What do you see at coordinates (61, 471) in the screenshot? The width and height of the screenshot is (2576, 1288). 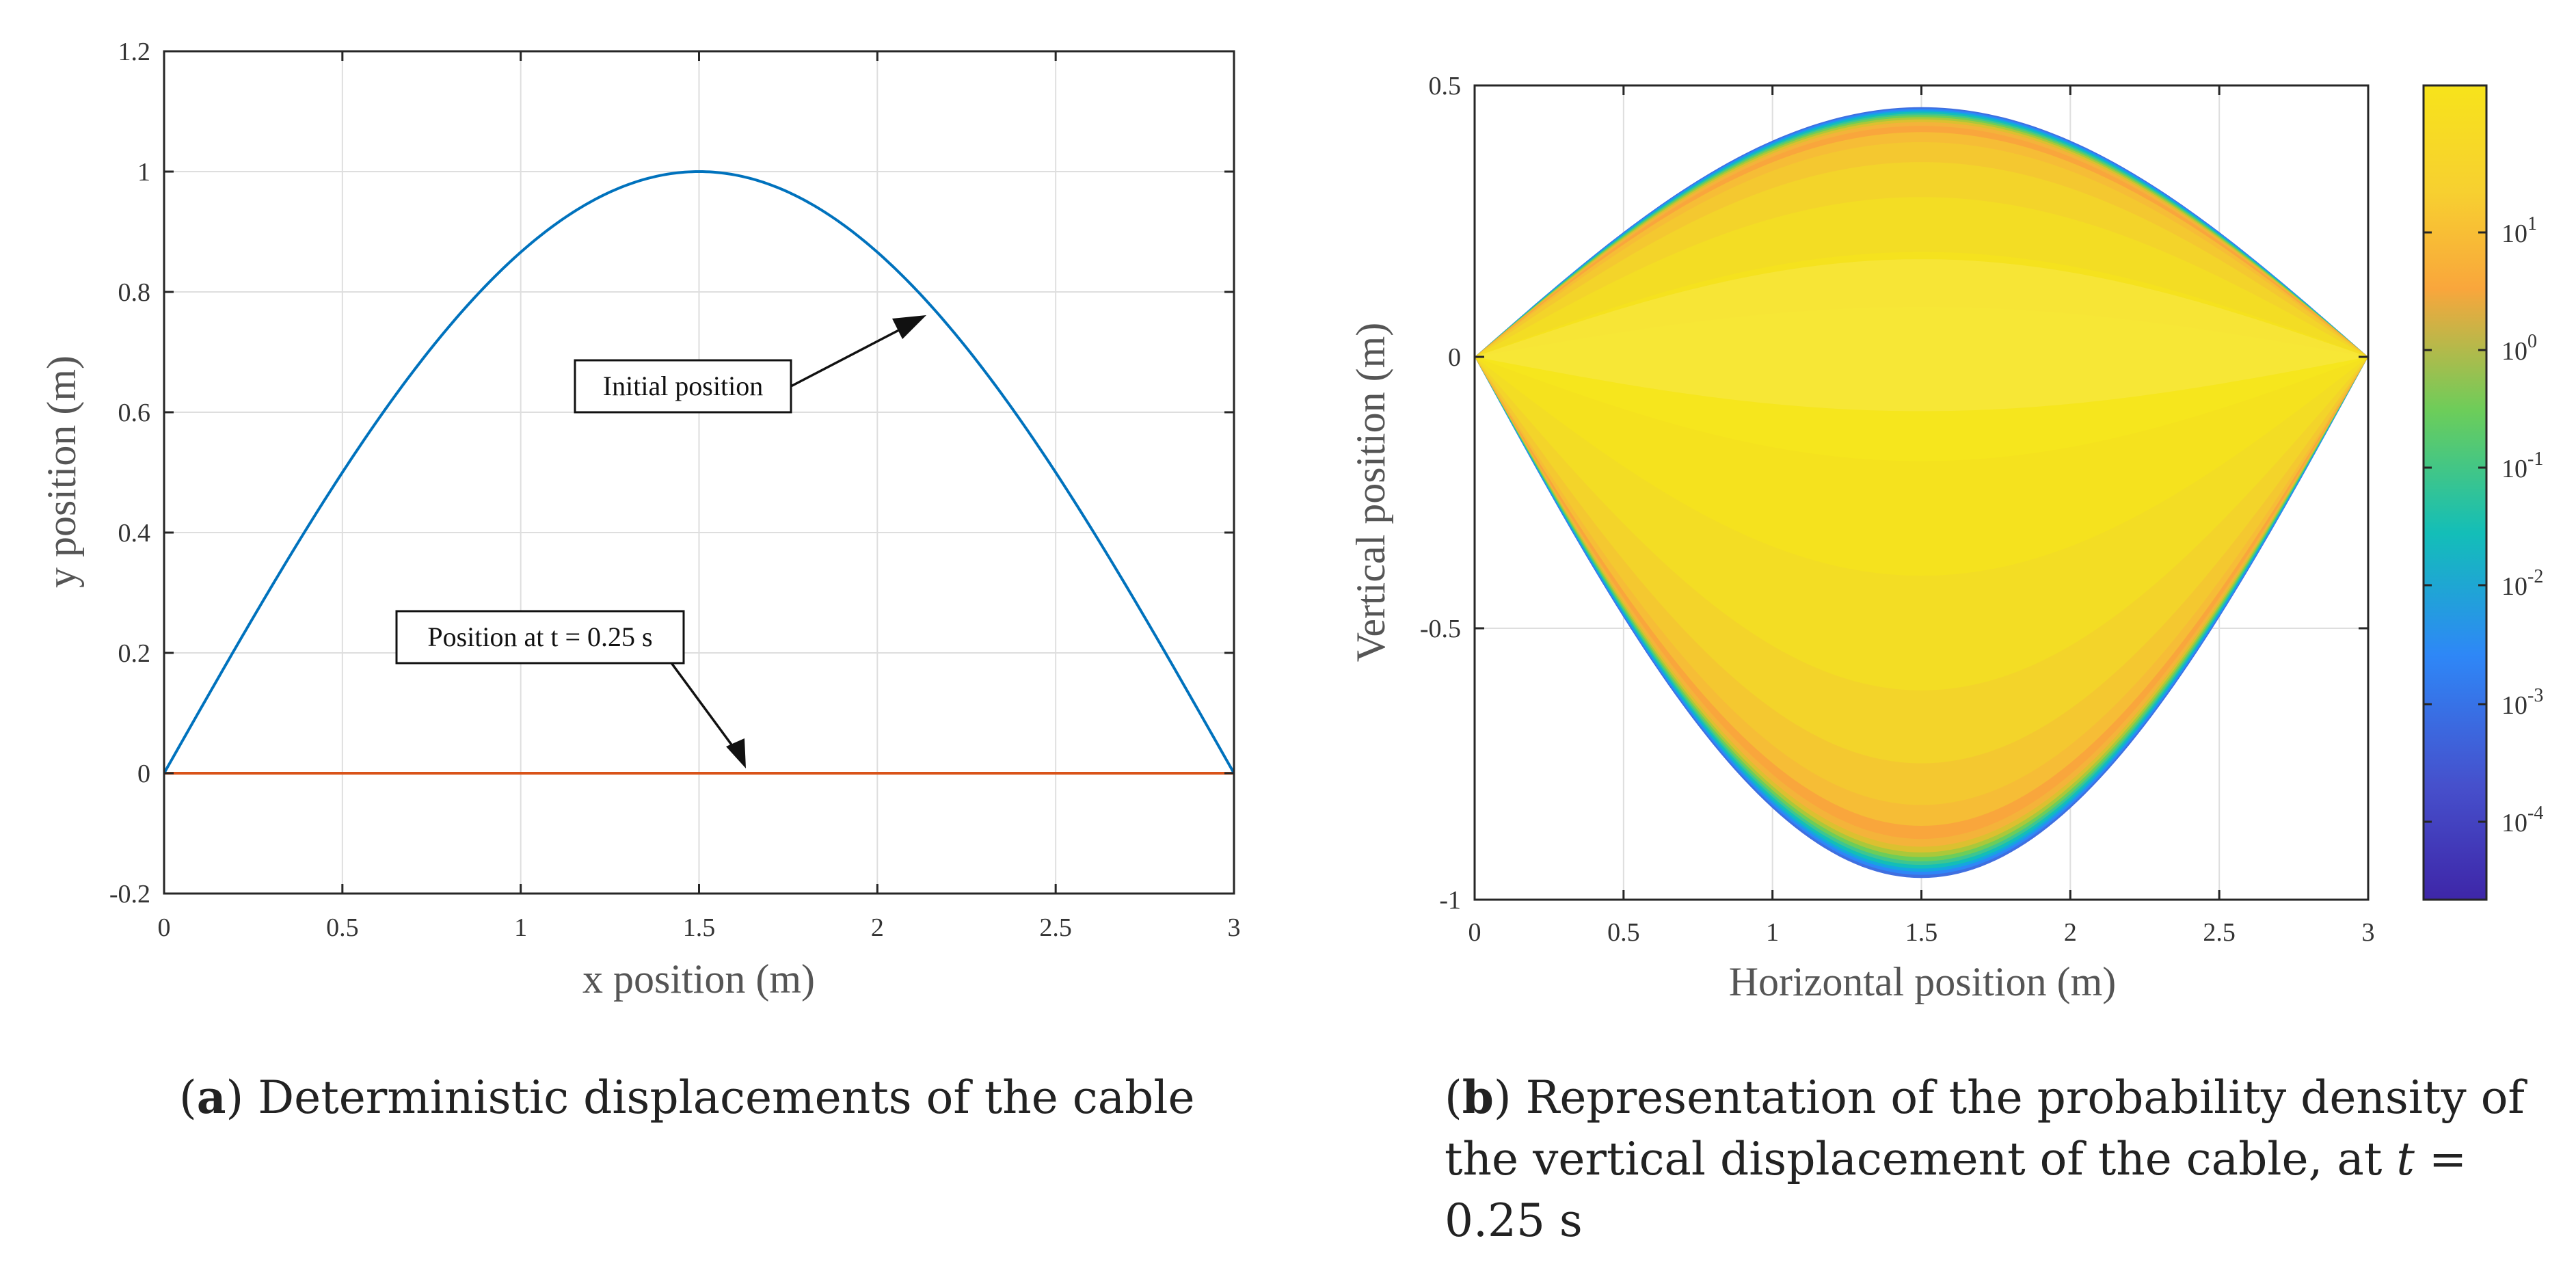 I see `y-axis-label-a: y position (m)` at bounding box center [61, 471].